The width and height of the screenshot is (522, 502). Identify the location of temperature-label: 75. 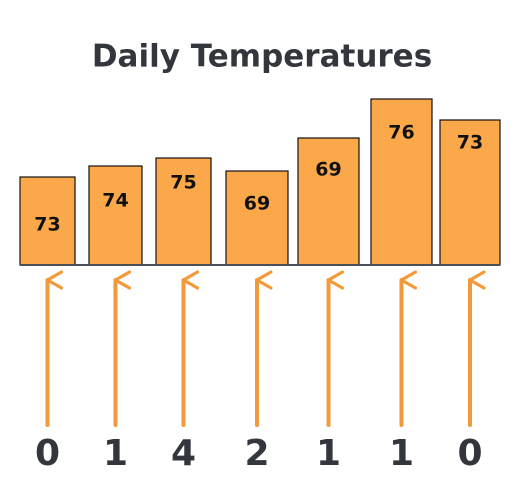
(183, 183).